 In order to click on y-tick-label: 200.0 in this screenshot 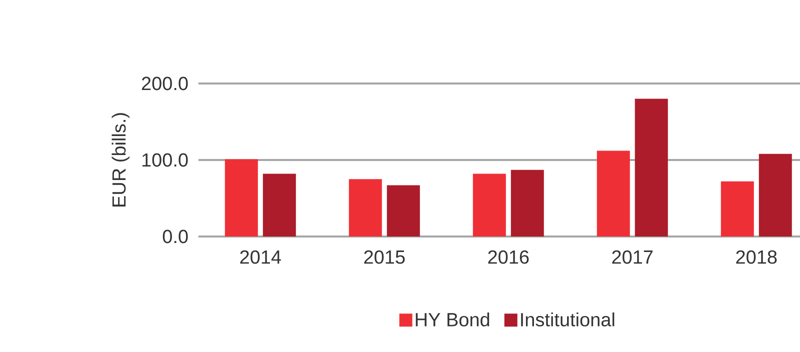, I will do `click(165, 83)`.